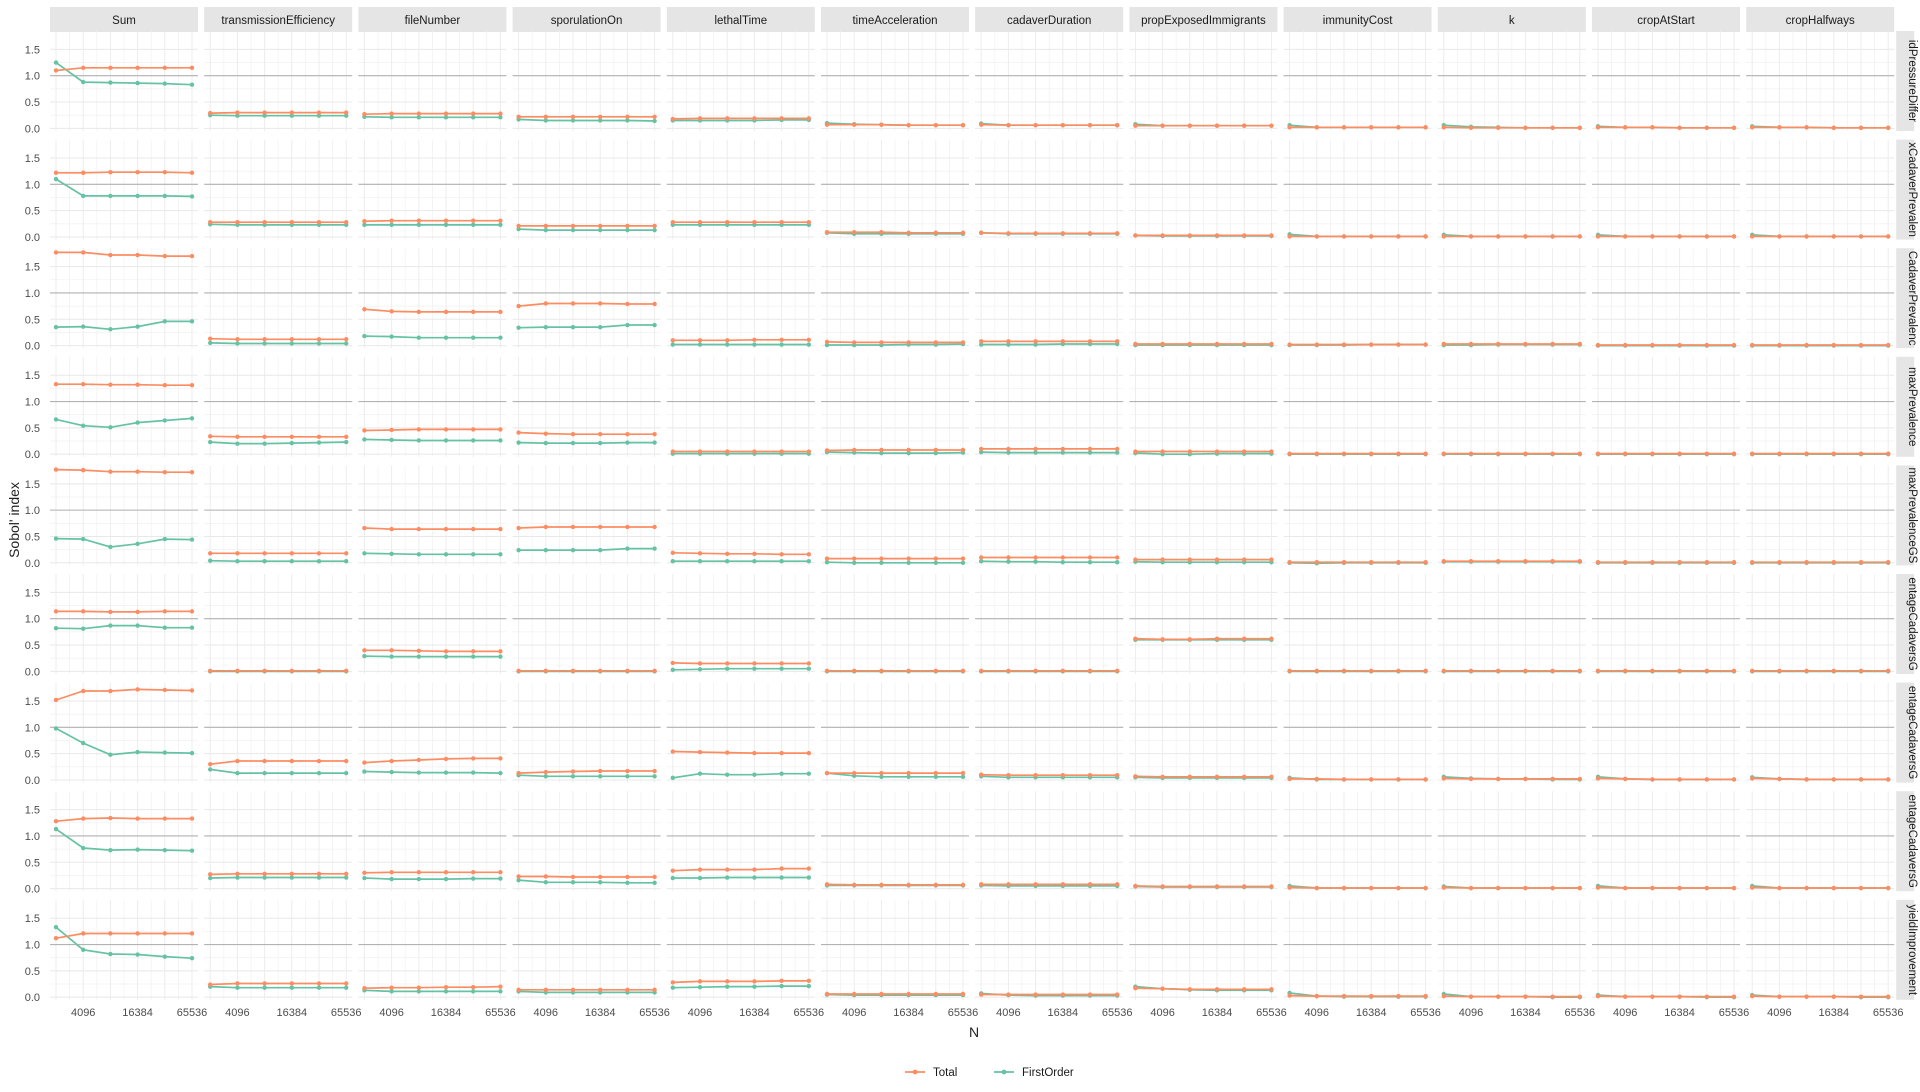 The height and width of the screenshot is (1092, 1920). What do you see at coordinates (32, 376) in the screenshot?
I see `y-tick-label: 1.5` at bounding box center [32, 376].